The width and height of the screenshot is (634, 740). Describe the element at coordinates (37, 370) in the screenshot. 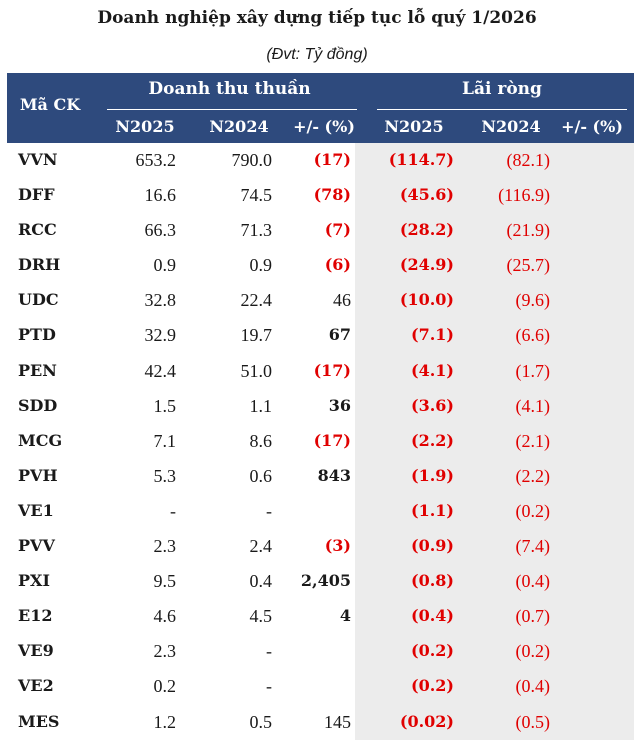

I see `cell-code: PEN` at that location.